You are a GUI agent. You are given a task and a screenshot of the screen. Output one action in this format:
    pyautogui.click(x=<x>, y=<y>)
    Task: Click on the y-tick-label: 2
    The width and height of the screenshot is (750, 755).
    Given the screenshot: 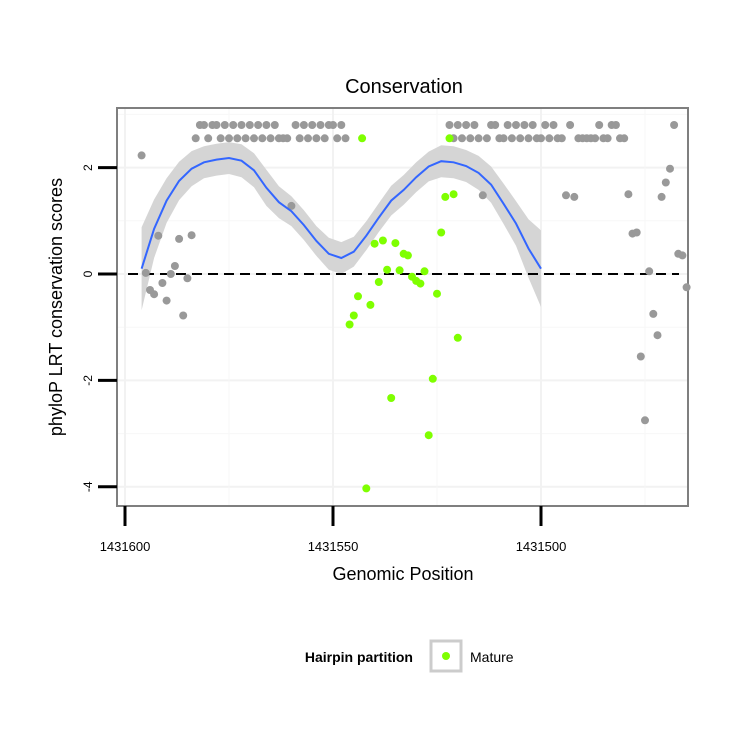 What is the action you would take?
    pyautogui.click(x=88, y=167)
    